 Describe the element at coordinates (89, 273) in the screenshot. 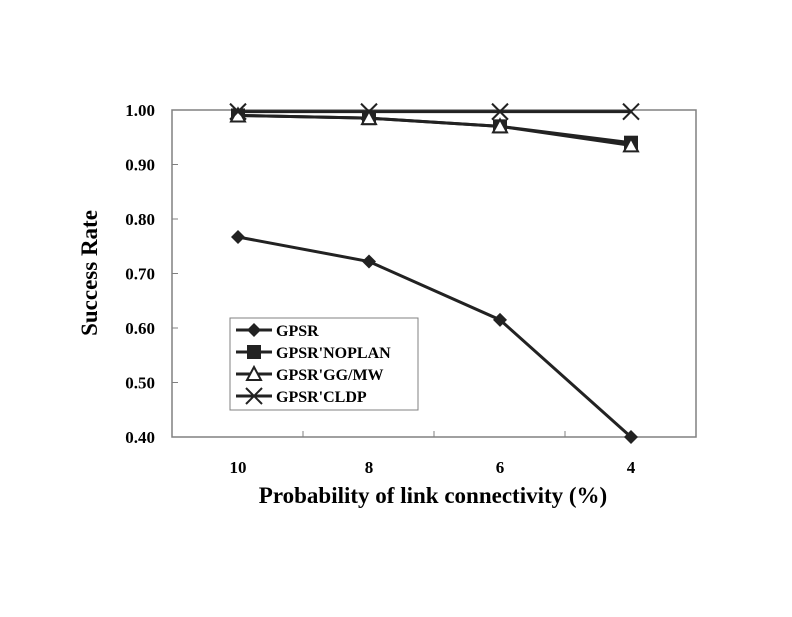

I see `y-axis-label: Success Rate` at that location.